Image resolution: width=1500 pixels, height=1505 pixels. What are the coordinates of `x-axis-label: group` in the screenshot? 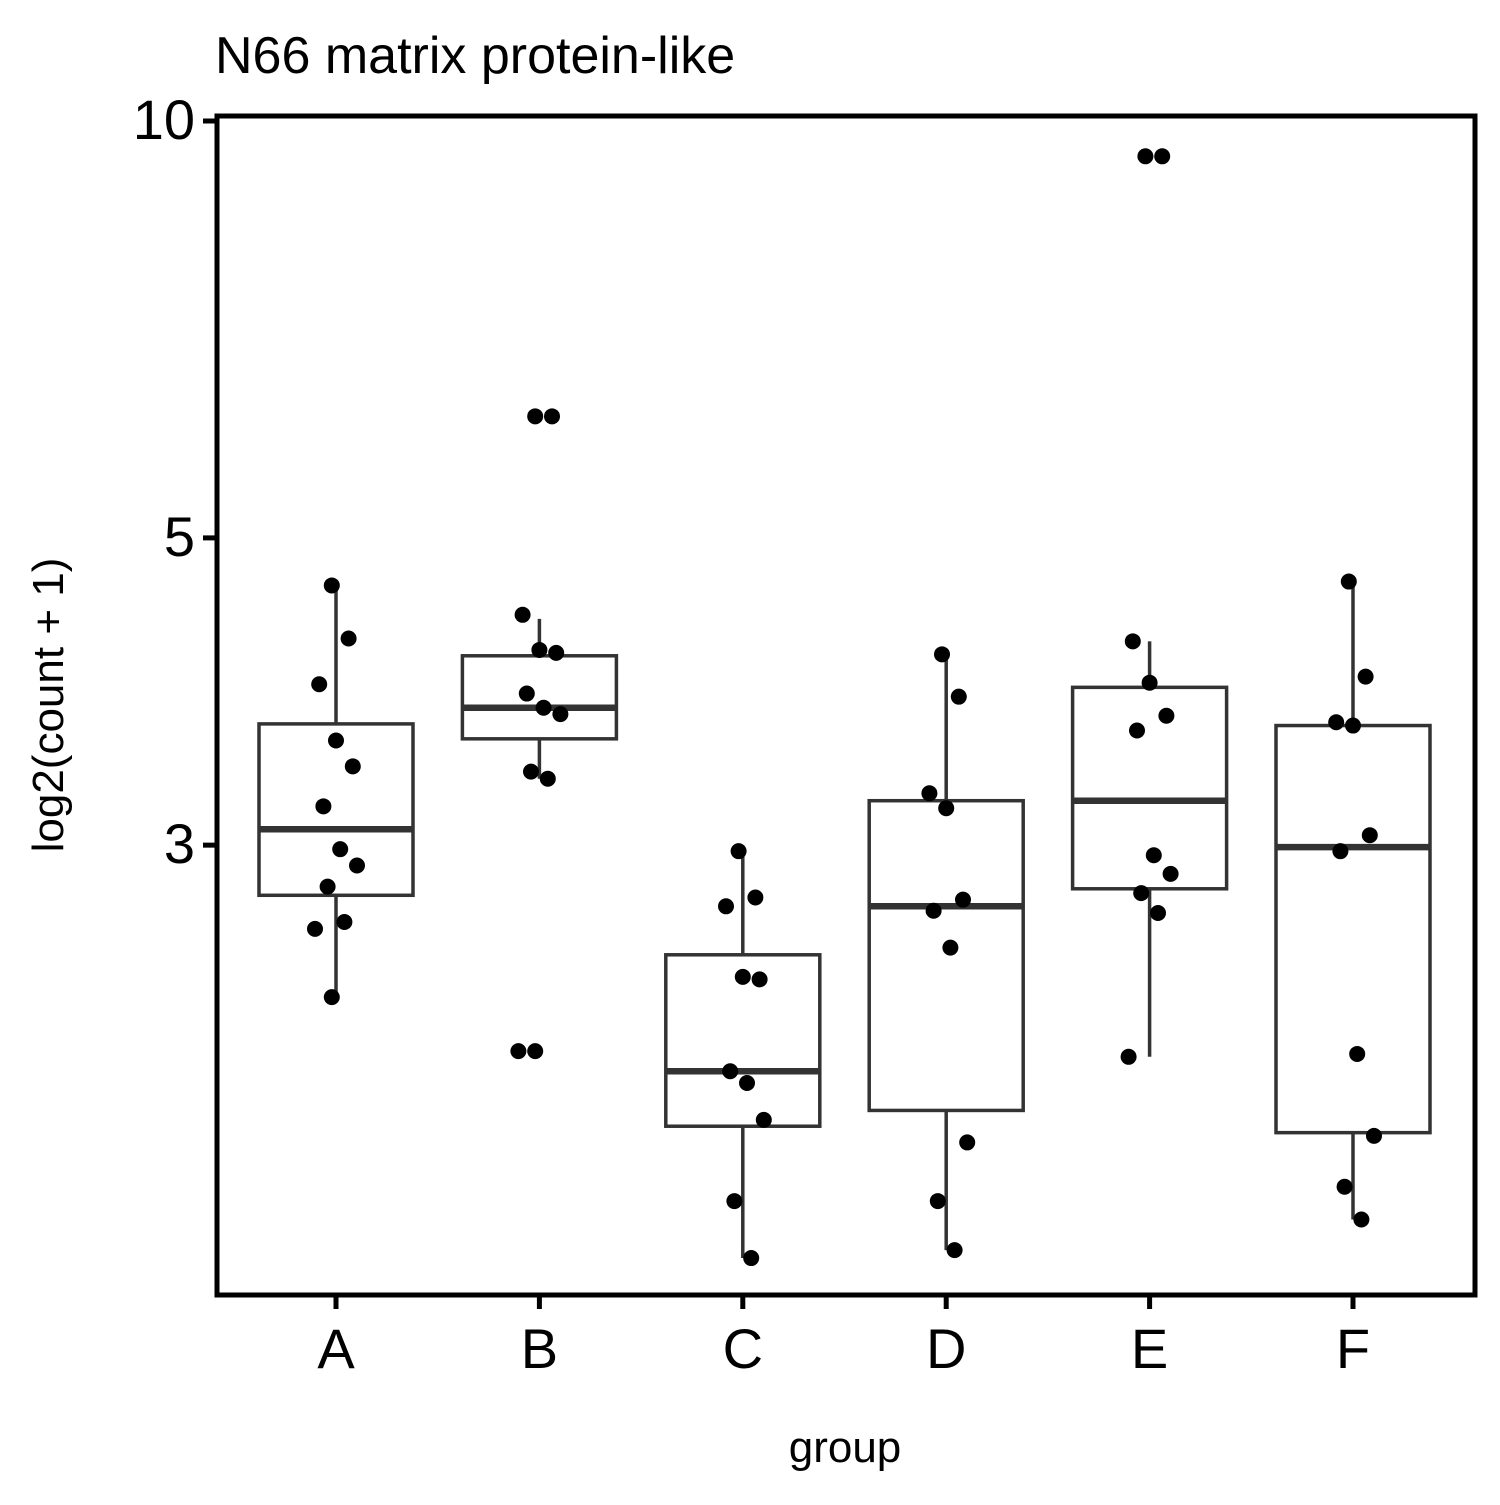 It's located at (845, 1447).